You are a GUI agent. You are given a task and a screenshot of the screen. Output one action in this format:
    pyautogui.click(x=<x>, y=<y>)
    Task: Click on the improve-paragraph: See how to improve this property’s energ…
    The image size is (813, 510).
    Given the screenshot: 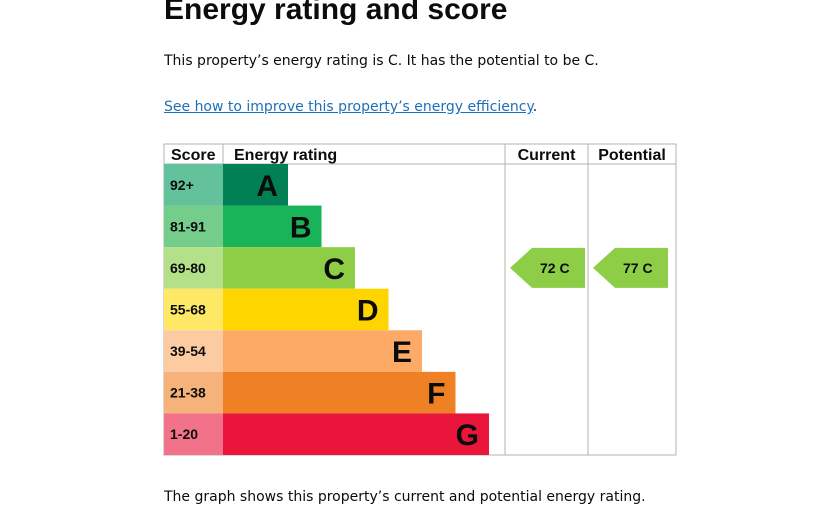 What is the action you would take?
    pyautogui.click(x=350, y=107)
    